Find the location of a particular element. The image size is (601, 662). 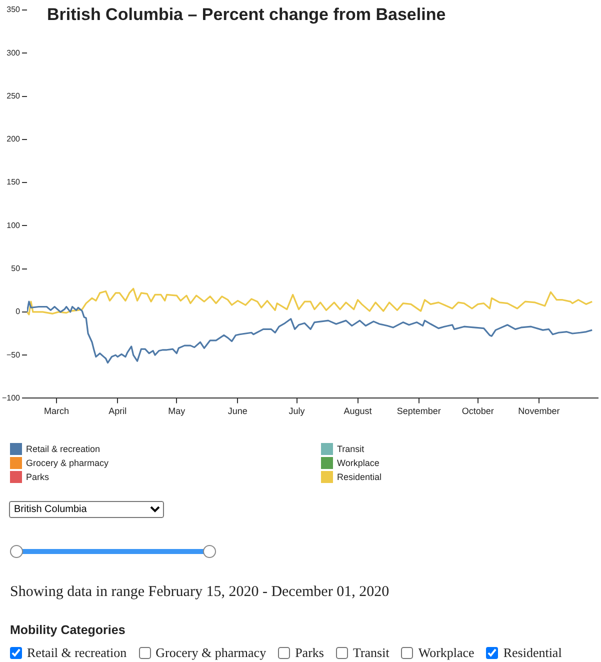

x-tick-label: September is located at coordinates (418, 411).